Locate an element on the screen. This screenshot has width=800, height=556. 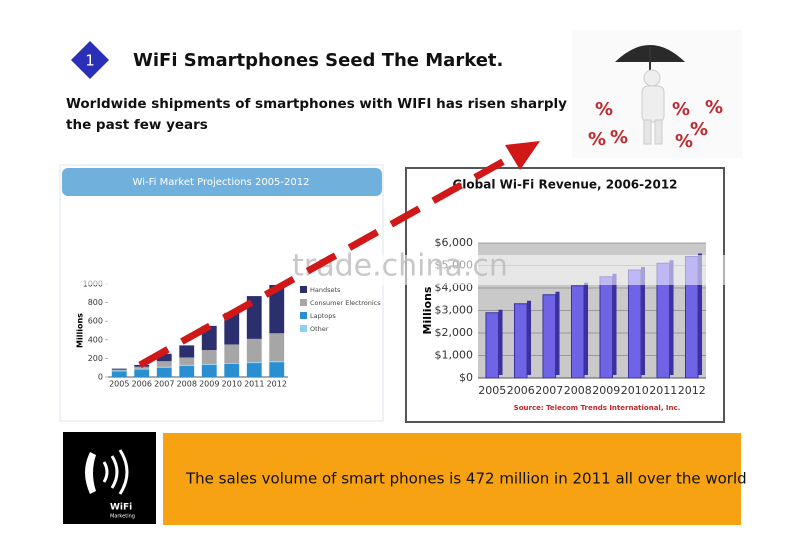
legend-label: Other is located at coordinates (319, 329).